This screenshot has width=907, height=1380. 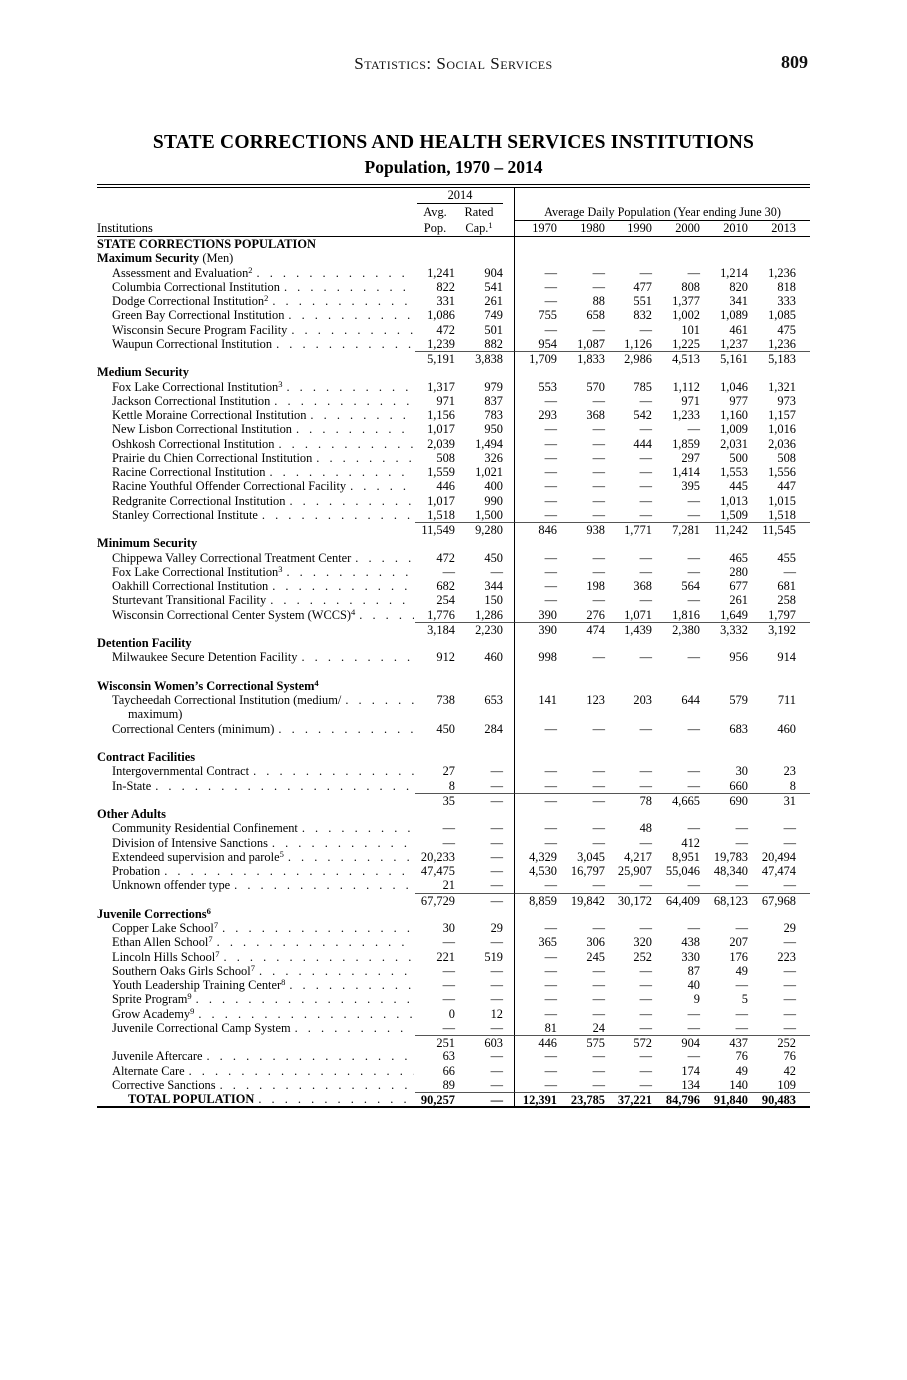 What do you see at coordinates (146, 757) in the screenshot?
I see `row-label: Contract Facilities` at bounding box center [146, 757].